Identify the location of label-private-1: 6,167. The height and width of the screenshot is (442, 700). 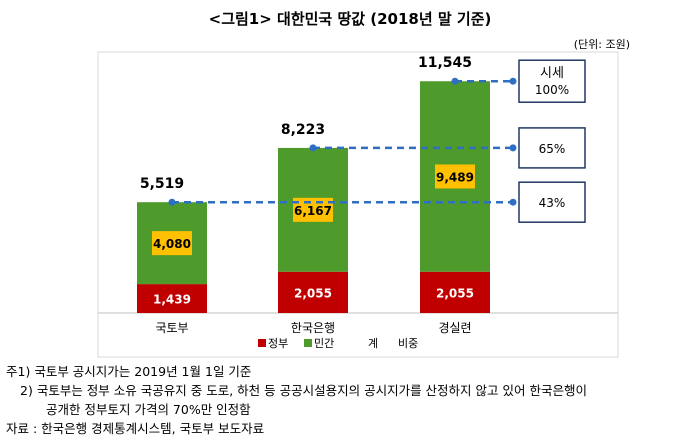
(313, 211).